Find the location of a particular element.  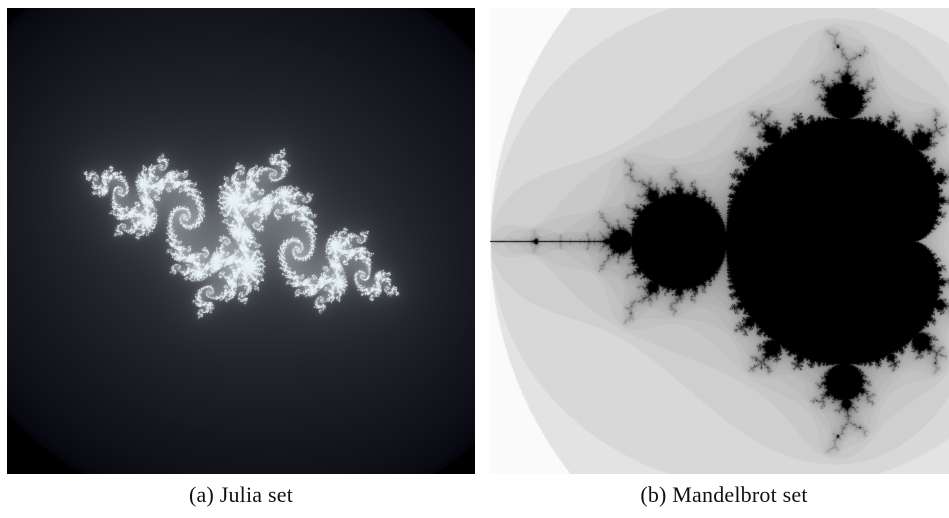

subfigure-b-label: (b) is located at coordinates (653, 494).